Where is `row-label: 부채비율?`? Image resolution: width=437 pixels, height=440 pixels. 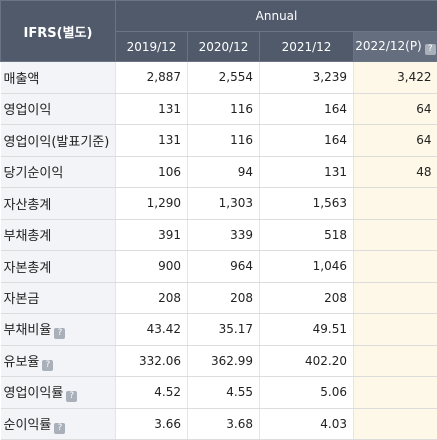
row-label: 부채비율? is located at coordinates (58, 330).